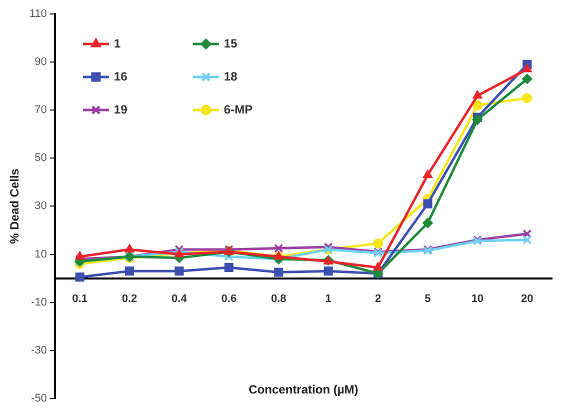  I want to click on legend-label: 18, so click(231, 76).